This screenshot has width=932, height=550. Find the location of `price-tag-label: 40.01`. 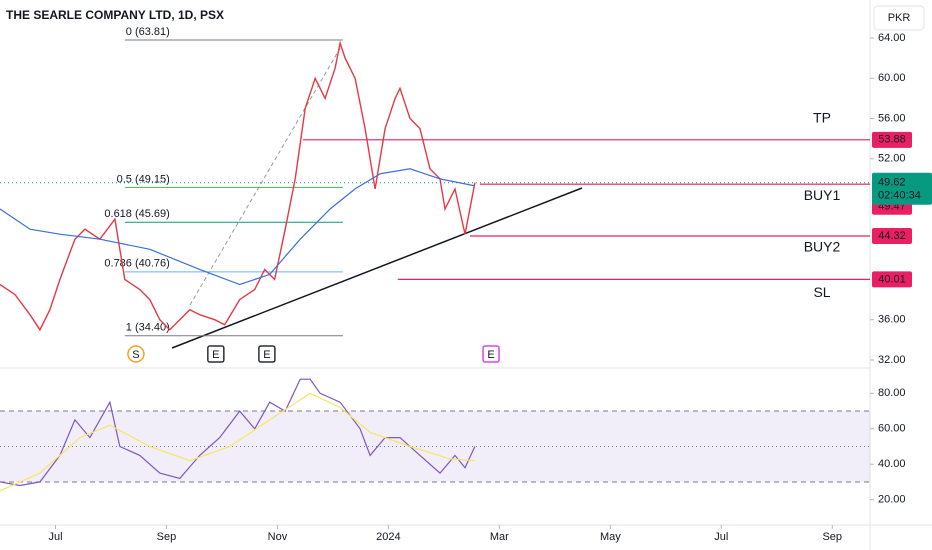

price-tag-label: 40.01 is located at coordinates (892, 279).